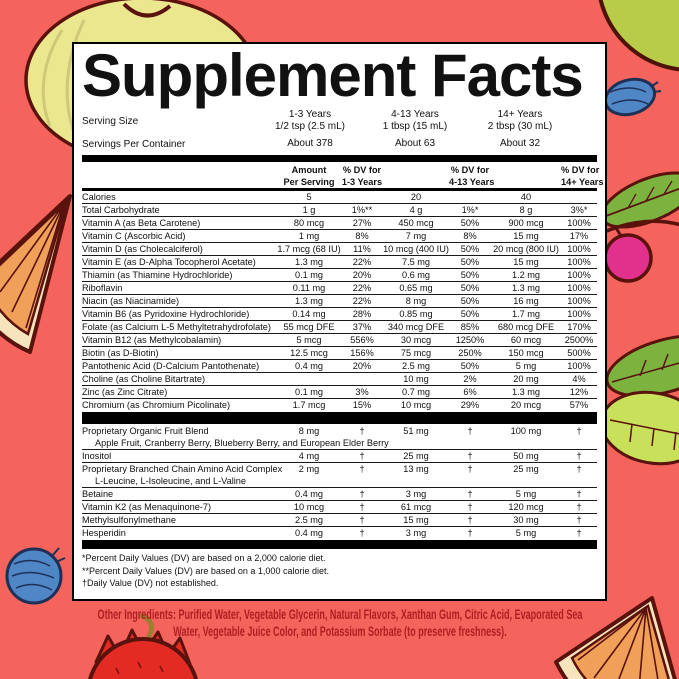  I want to click on nutrient-value: 8 mg, so click(309, 431).